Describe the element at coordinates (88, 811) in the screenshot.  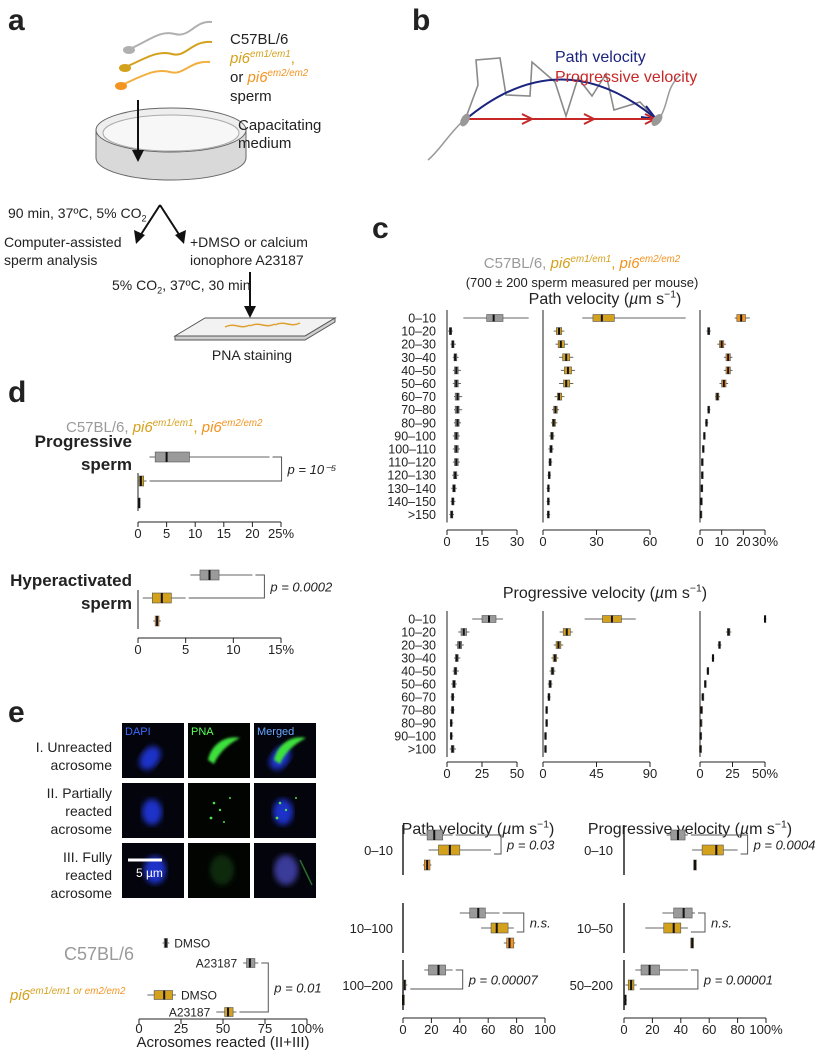
I see `label: reacted` at that location.